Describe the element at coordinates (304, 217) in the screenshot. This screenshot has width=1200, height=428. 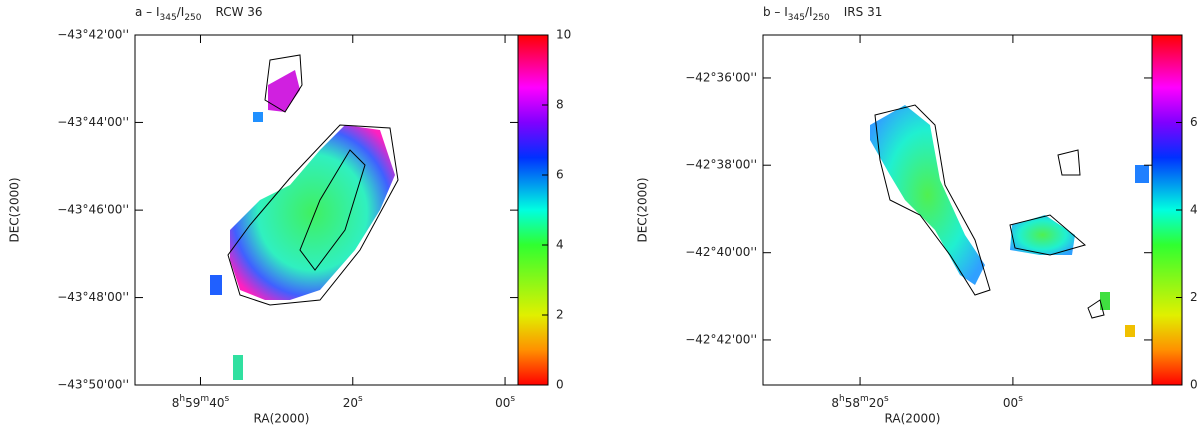
I see `map-a-emission` at that location.